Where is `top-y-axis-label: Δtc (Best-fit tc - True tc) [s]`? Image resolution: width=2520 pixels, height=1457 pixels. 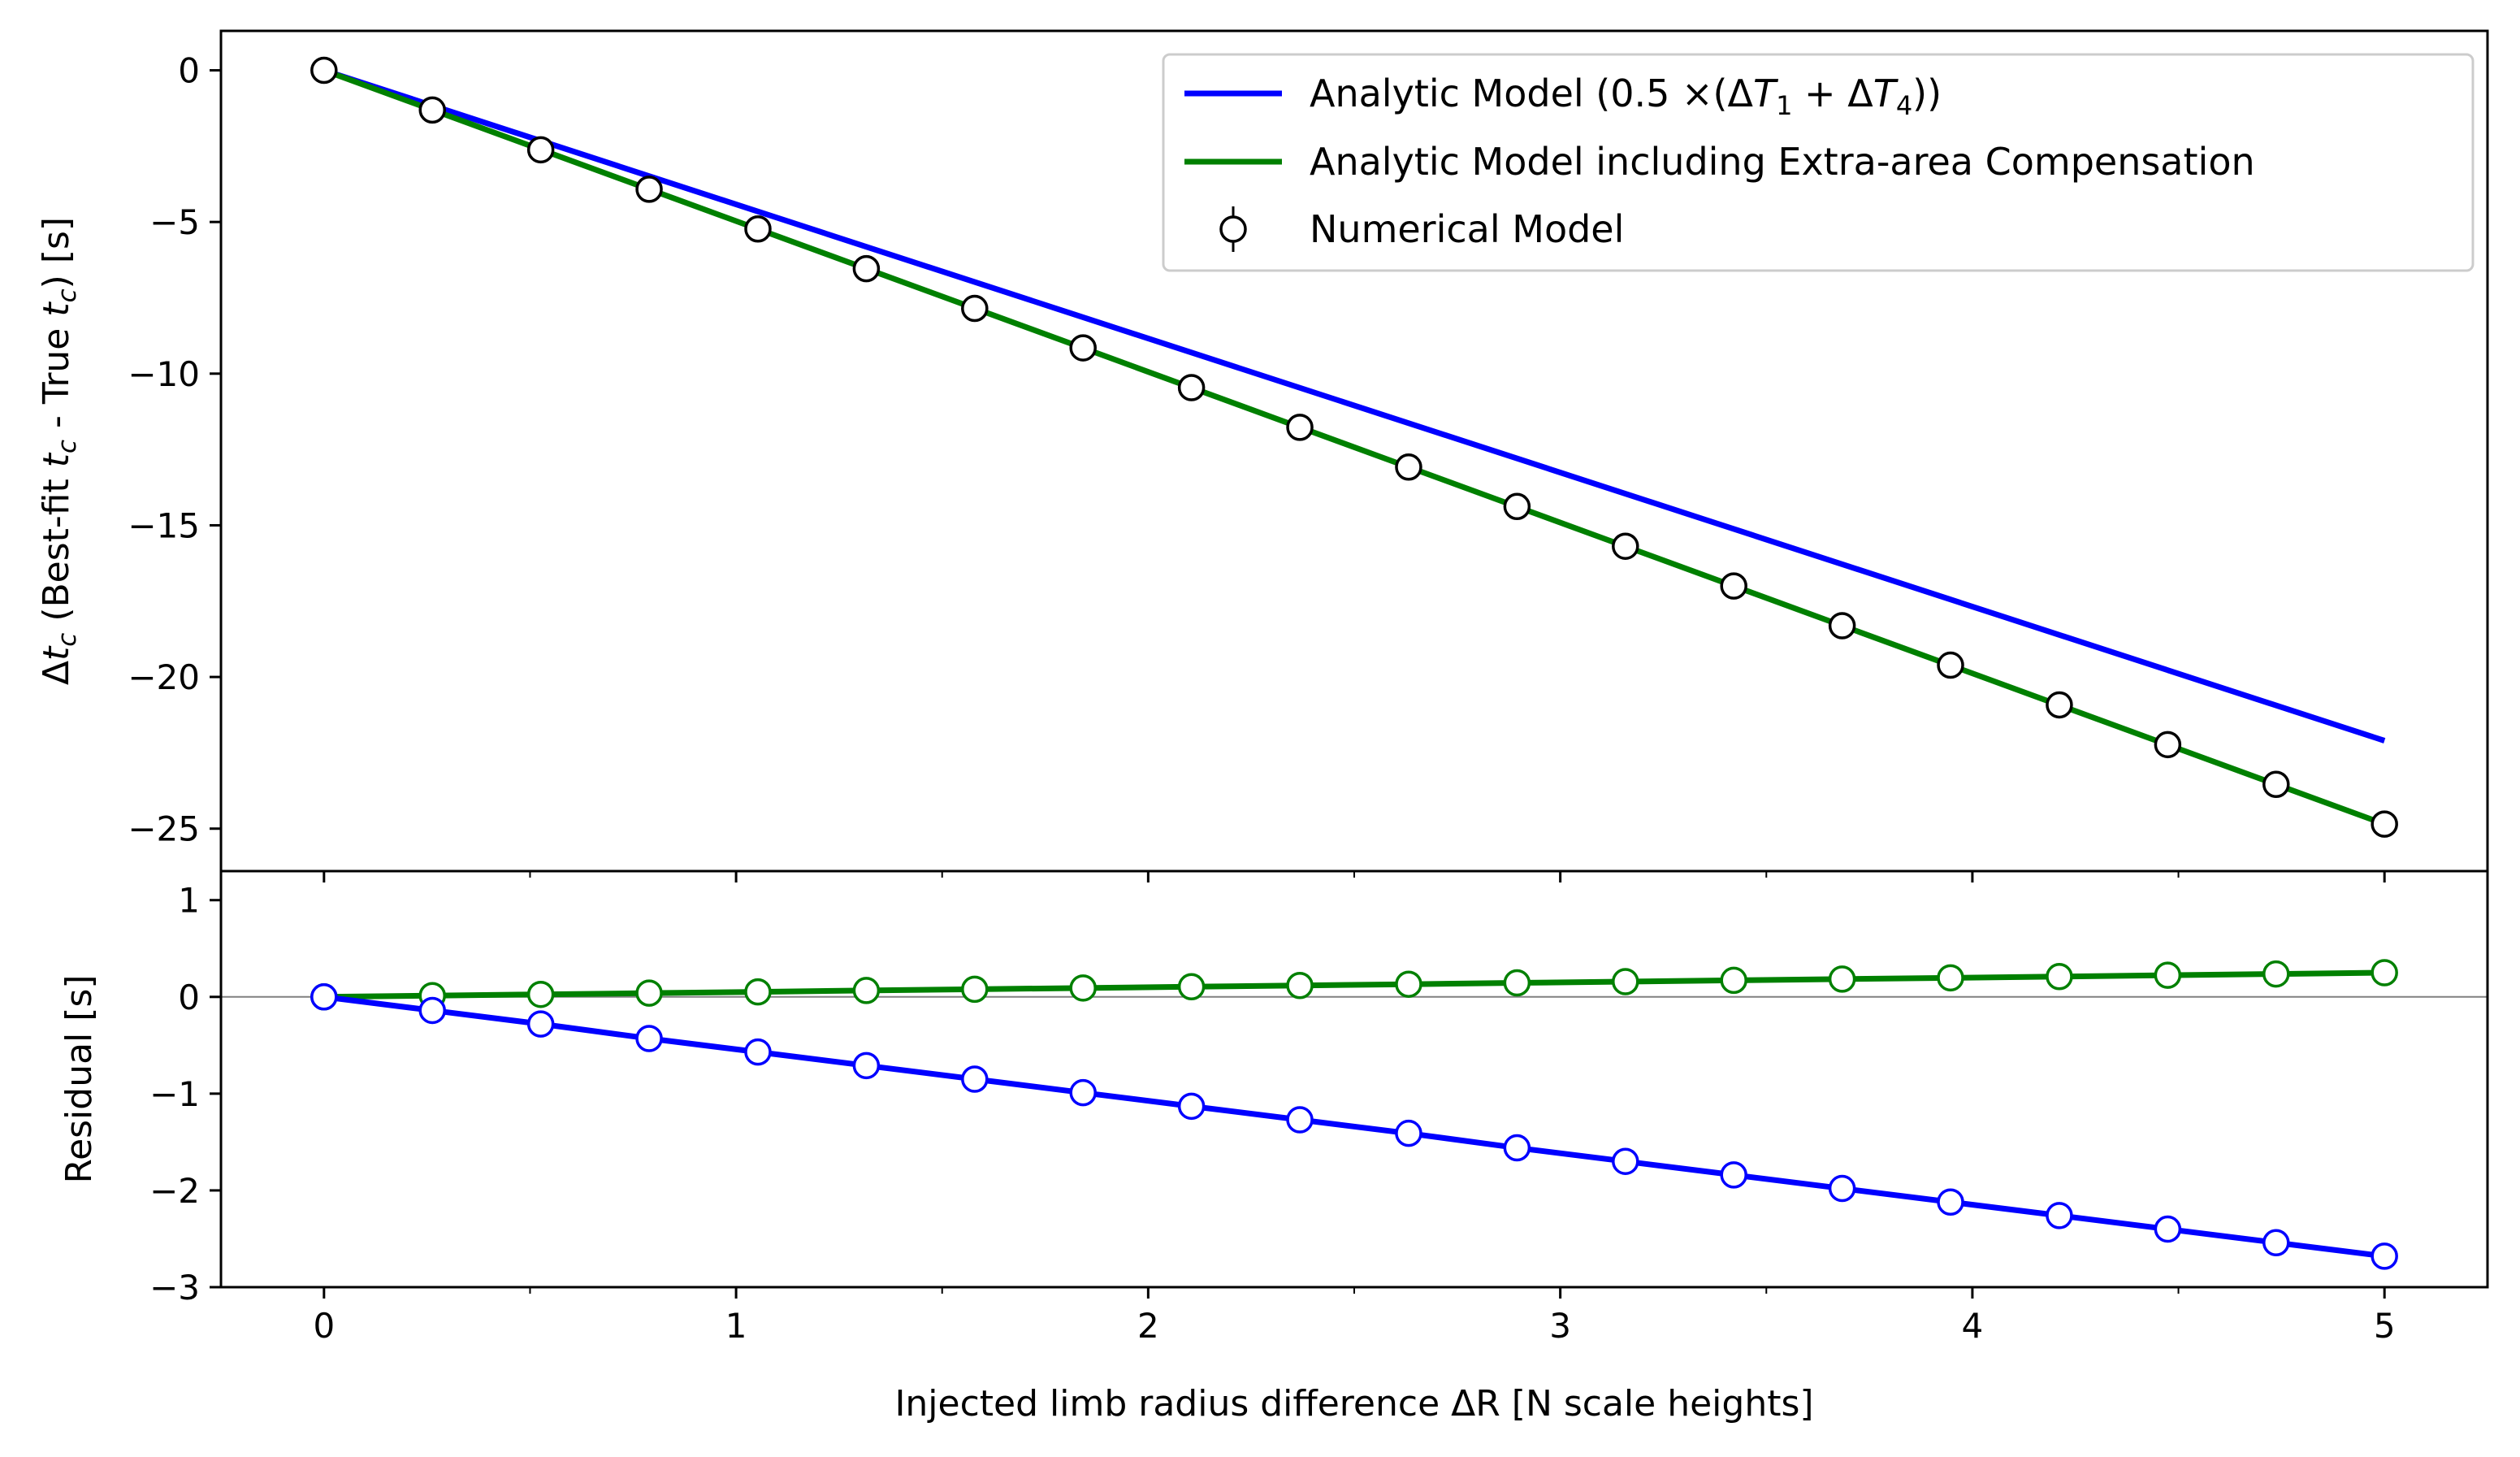
top-y-axis-label: Δtc (Best-fit tc - True tc) [s] is located at coordinates (59, 451).